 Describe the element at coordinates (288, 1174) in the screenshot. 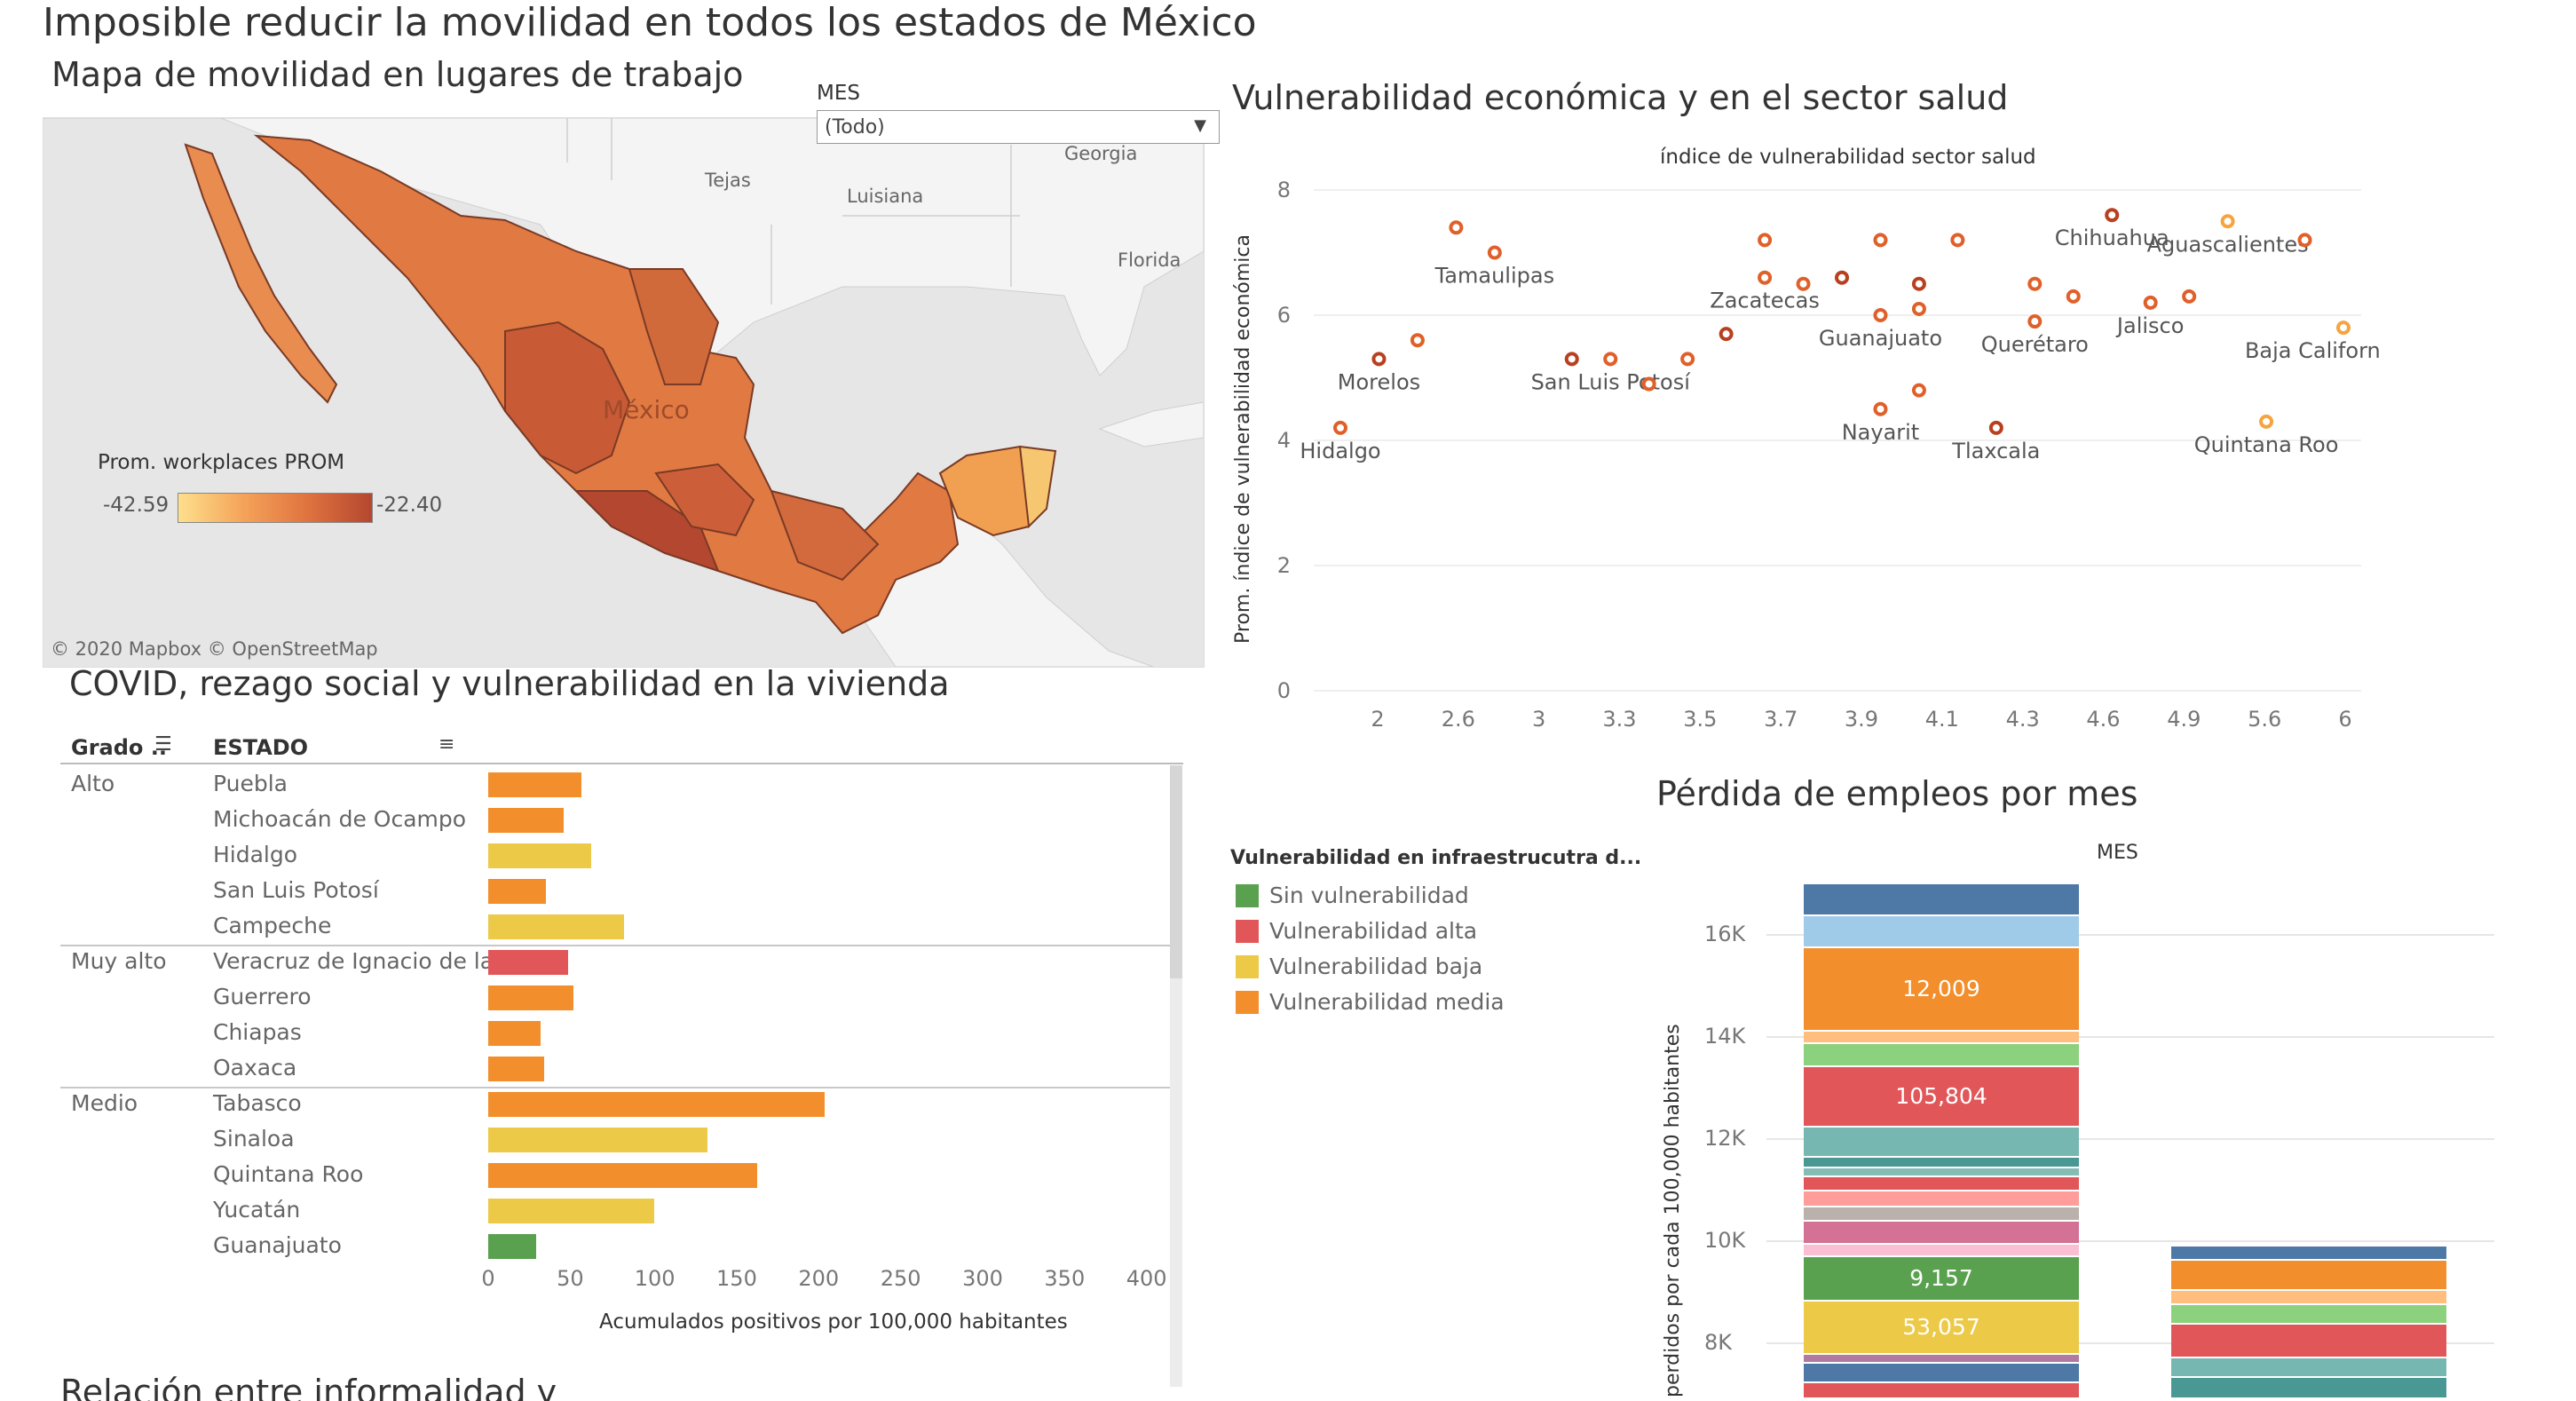

I see `estado-label: Quintana Roo` at that location.